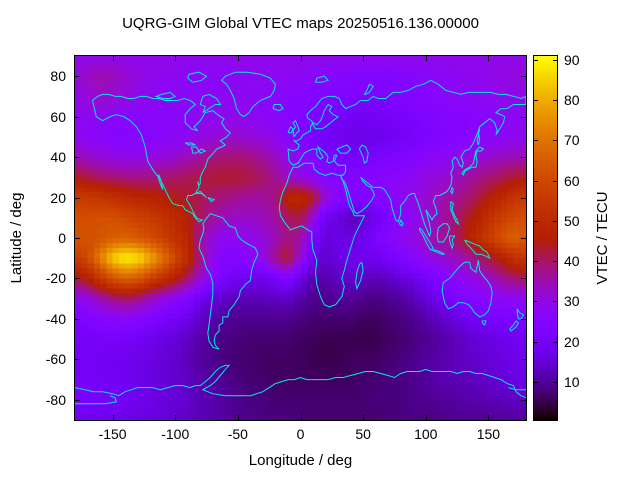 This screenshot has height=480, width=640. What do you see at coordinates (248, 94) in the screenshot?
I see `coastline-greenland` at bounding box center [248, 94].